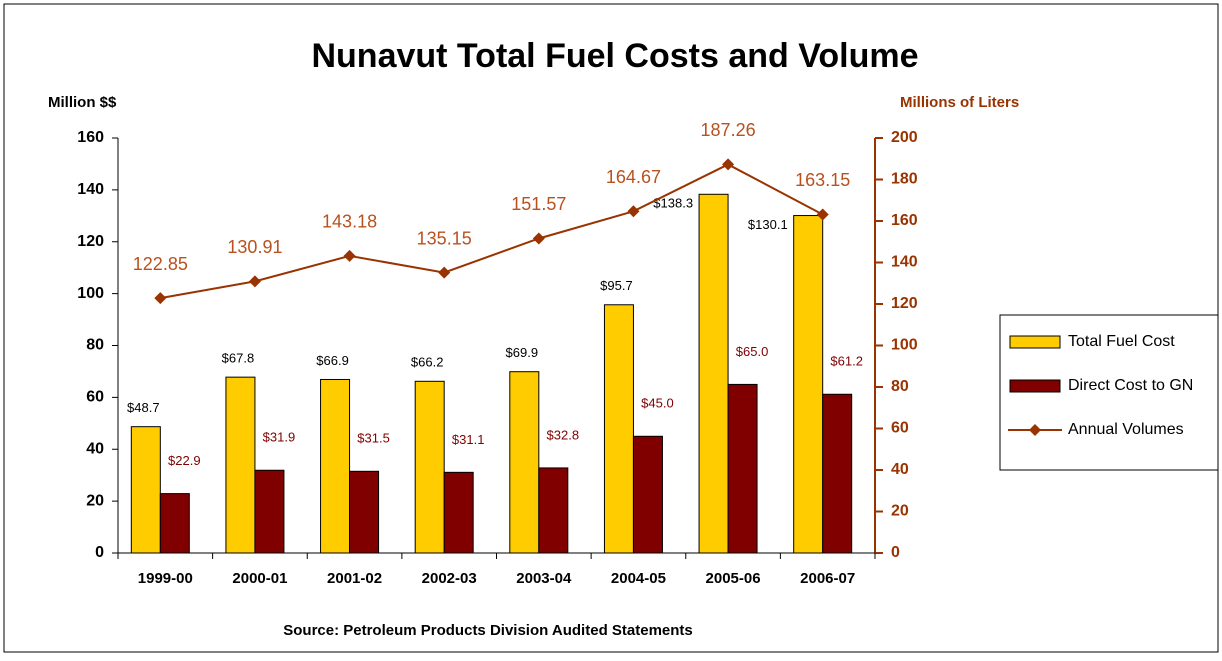 Image resolution: width=1222 pixels, height=661 pixels. Describe the element at coordinates (616, 285) in the screenshot. I see `bar-value-label: $95.7` at that location.